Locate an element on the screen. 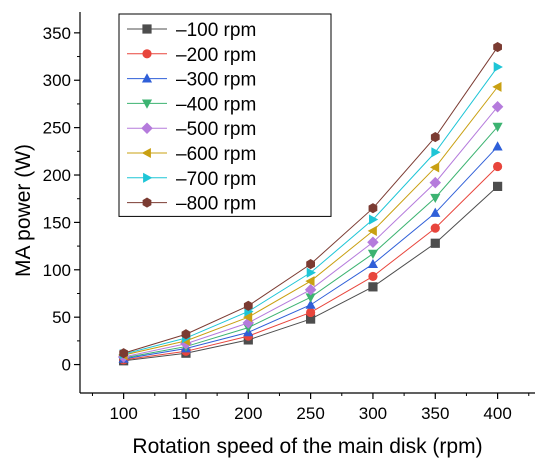 This screenshot has height=470, width=550. legend-item: –500 rpm is located at coordinates (191, 129).